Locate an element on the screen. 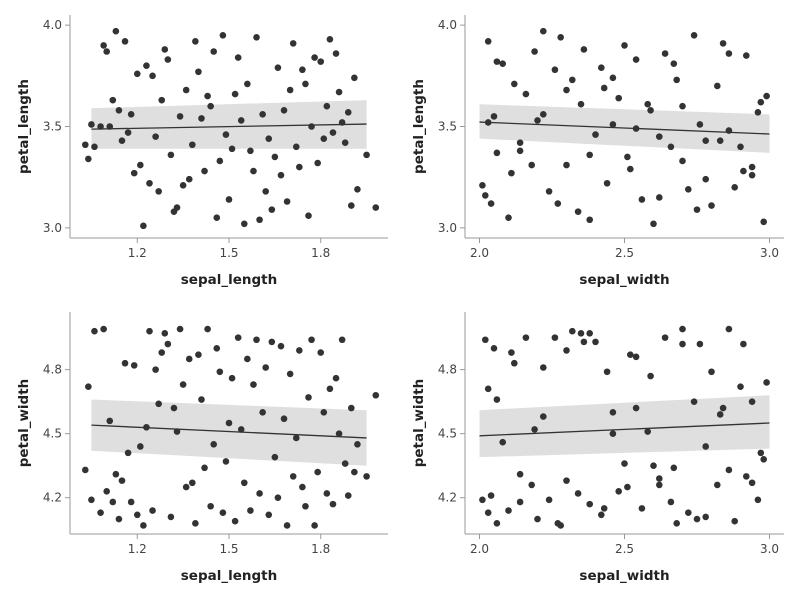  confidence-band is located at coordinates (624, 426).